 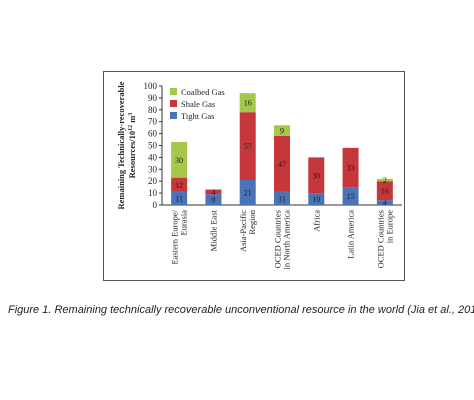 I want to click on data-label: 57, so click(x=248, y=146).